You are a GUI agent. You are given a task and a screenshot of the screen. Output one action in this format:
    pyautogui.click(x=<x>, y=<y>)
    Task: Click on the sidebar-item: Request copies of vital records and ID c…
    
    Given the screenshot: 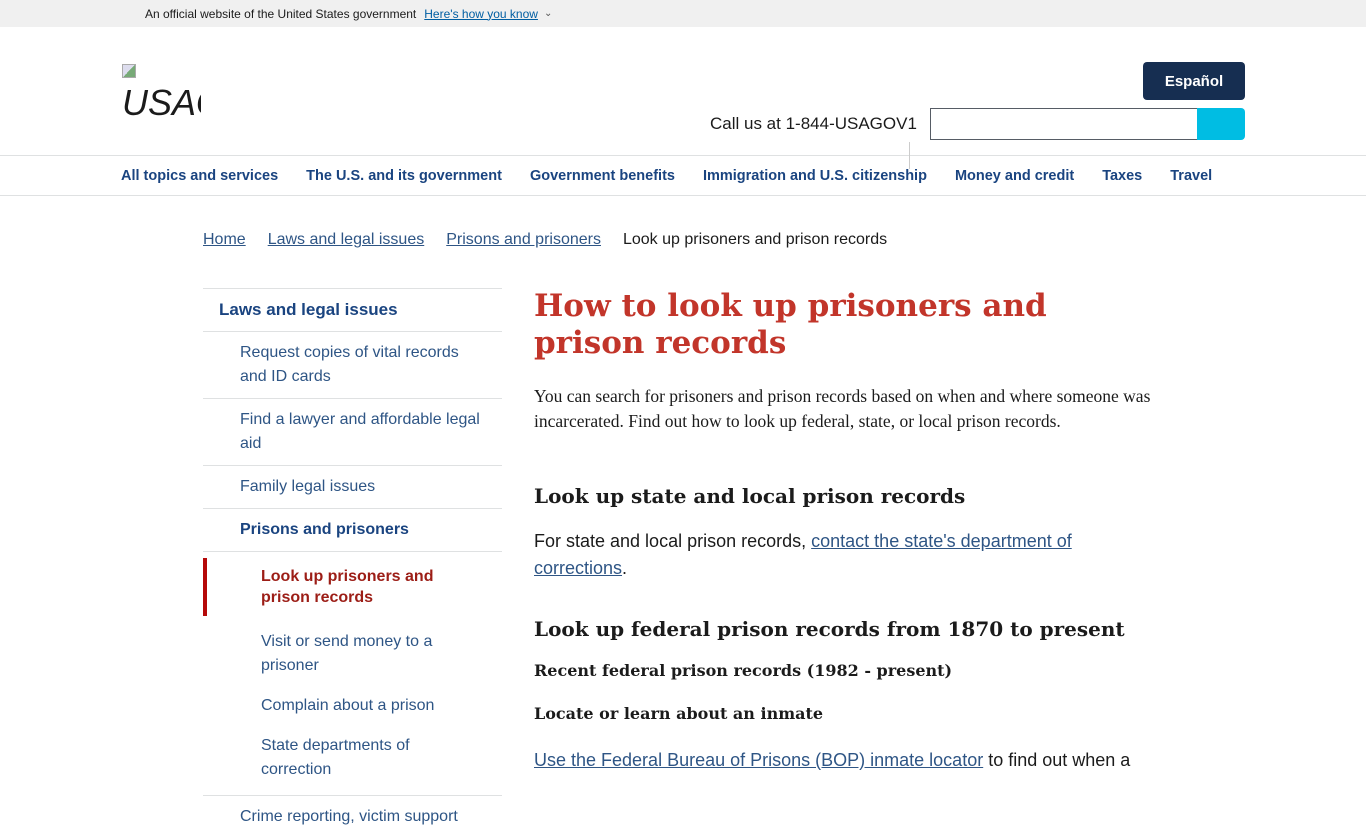 What is the action you would take?
    pyautogui.click(x=352, y=364)
    